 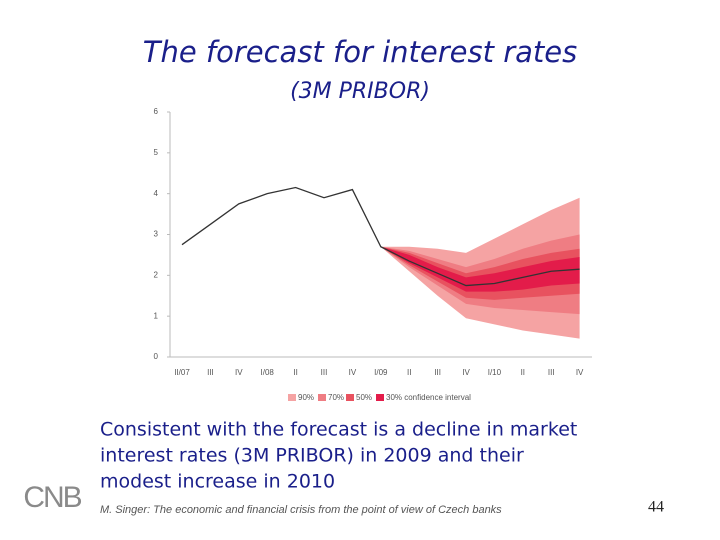 What do you see at coordinates (480, 269) in the screenshot?
I see `confidence-band` at bounding box center [480, 269].